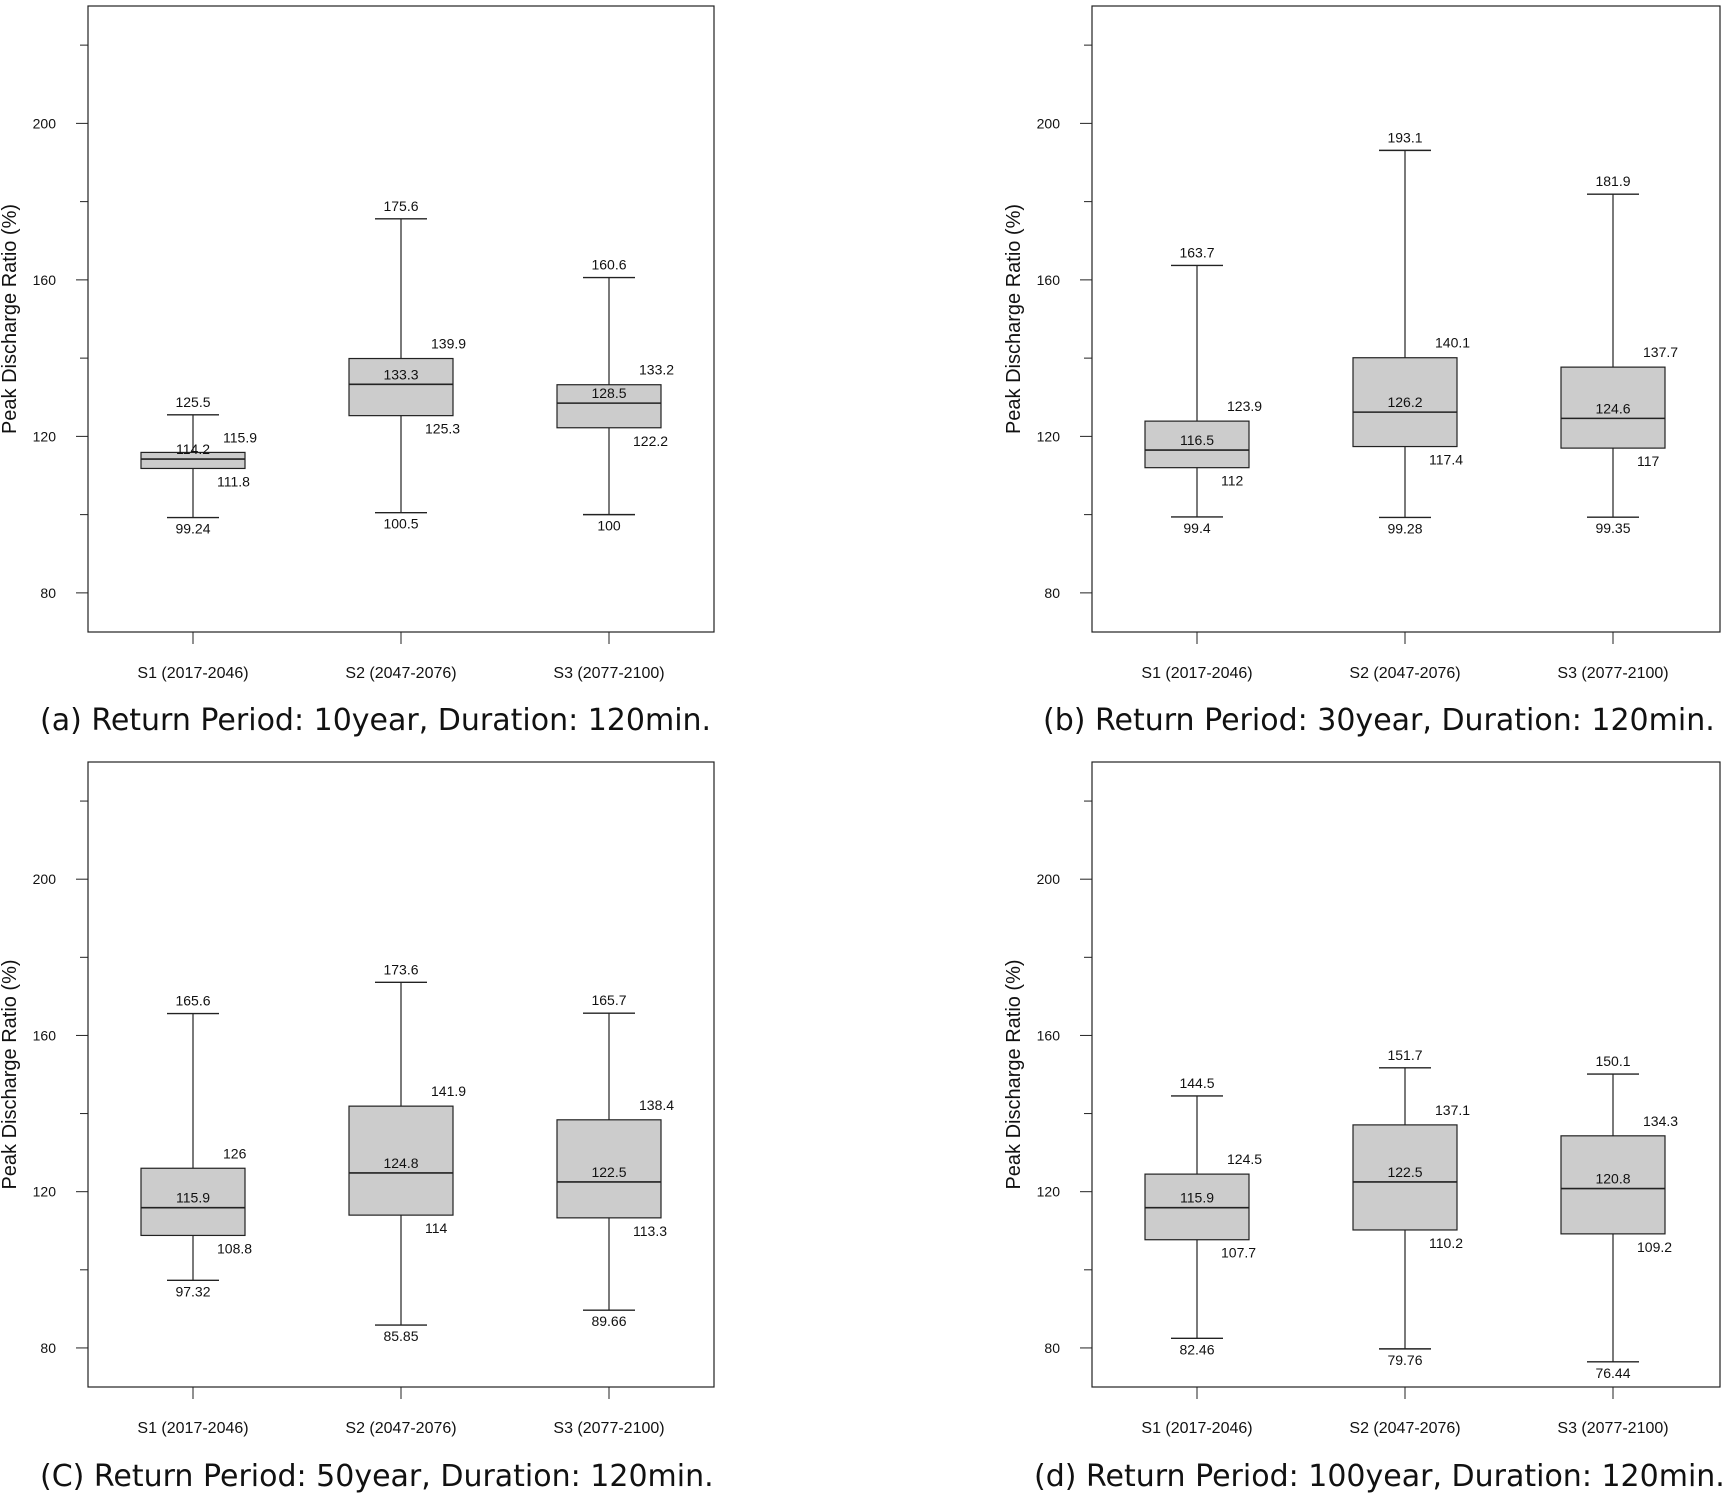 This screenshot has height=1494, width=1724. What do you see at coordinates (1196, 1349) in the screenshot?
I see `min-label: 82.46` at bounding box center [1196, 1349].